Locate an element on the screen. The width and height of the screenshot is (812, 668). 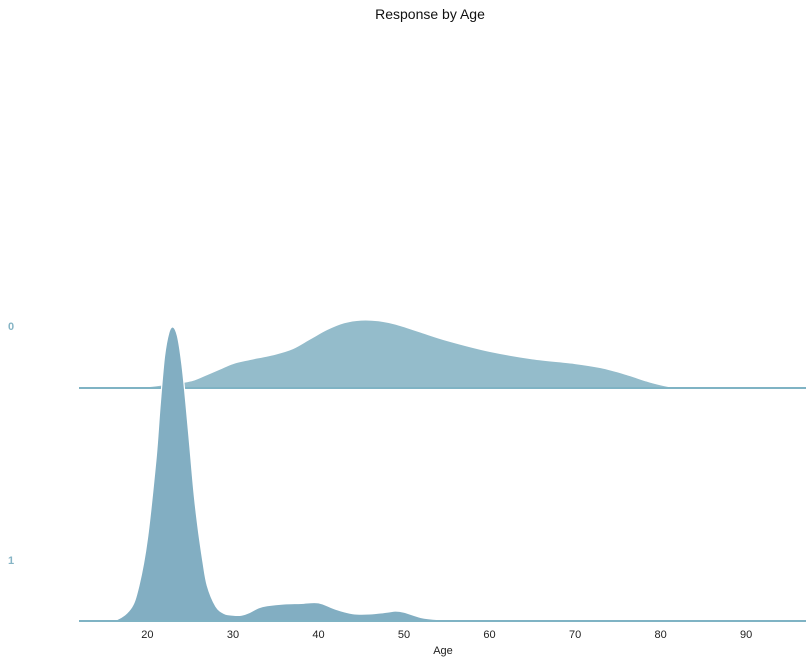
ridge-label-0: 0 is located at coordinates (11, 327).